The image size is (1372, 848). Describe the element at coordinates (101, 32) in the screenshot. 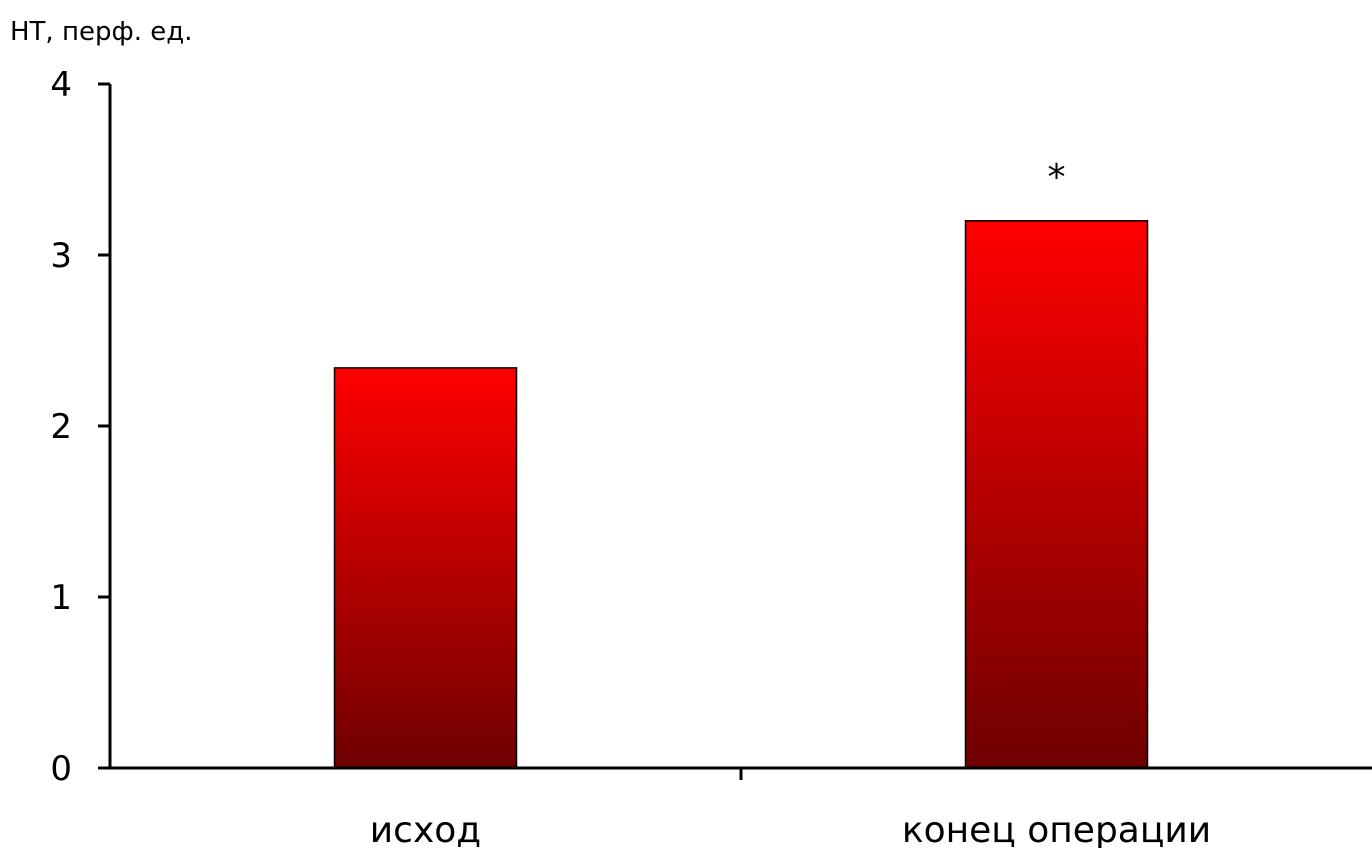

I see `y-axis-label: HT, перф. ед.` at that location.